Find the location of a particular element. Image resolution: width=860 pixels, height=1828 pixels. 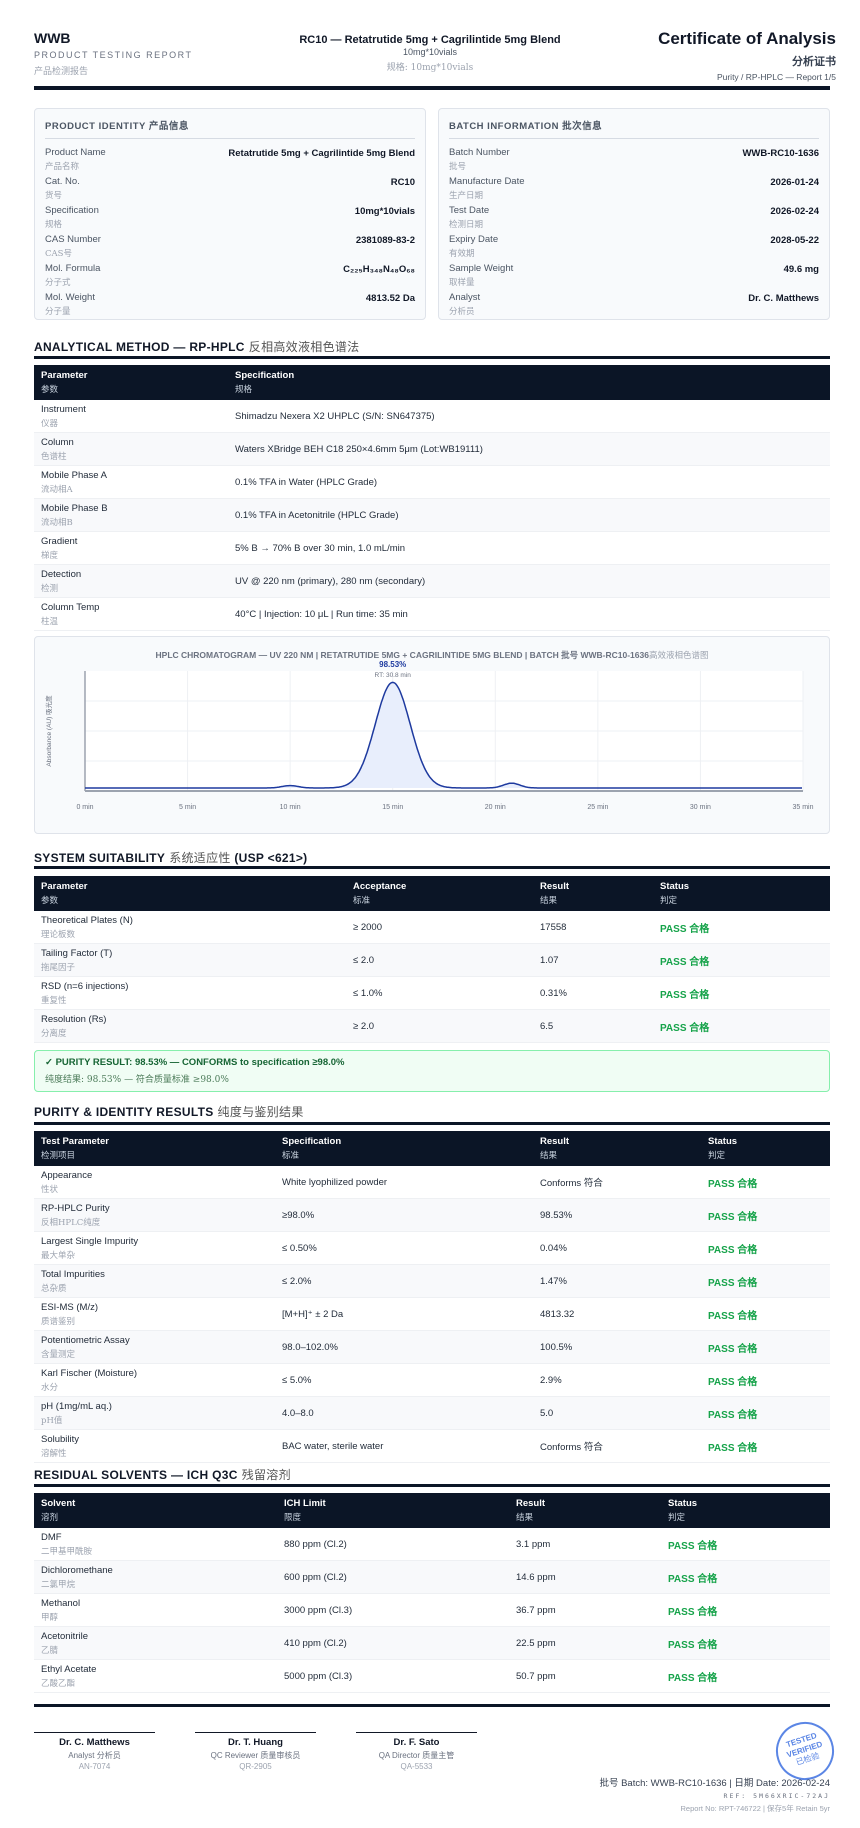

parameter-name: RP-HPLC Purity is located at coordinates (75, 1208).